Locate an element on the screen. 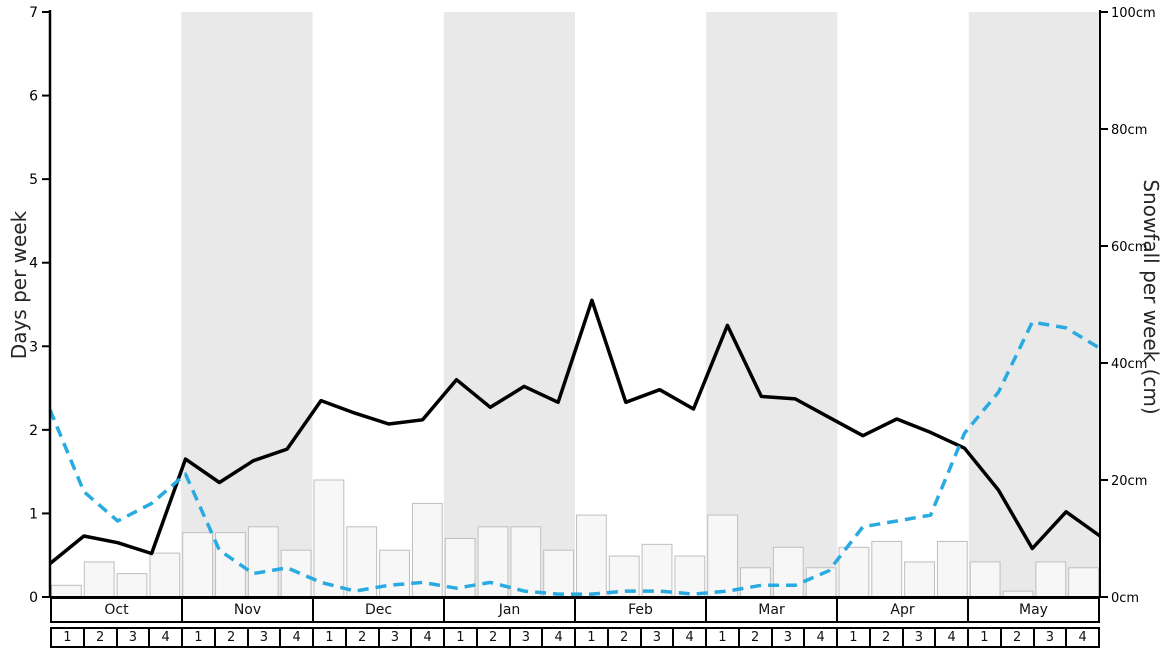 The height and width of the screenshot is (648, 1168). month-cell: Mar is located at coordinates (771, 610).